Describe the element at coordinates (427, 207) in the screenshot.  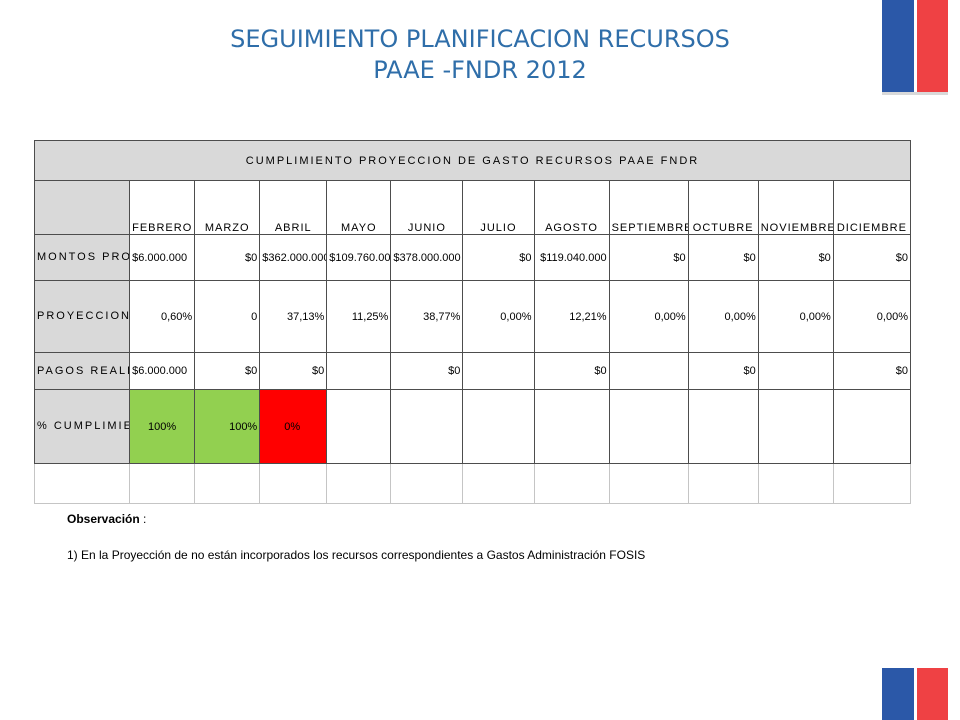
I see `month-header: JUNIO` at that location.